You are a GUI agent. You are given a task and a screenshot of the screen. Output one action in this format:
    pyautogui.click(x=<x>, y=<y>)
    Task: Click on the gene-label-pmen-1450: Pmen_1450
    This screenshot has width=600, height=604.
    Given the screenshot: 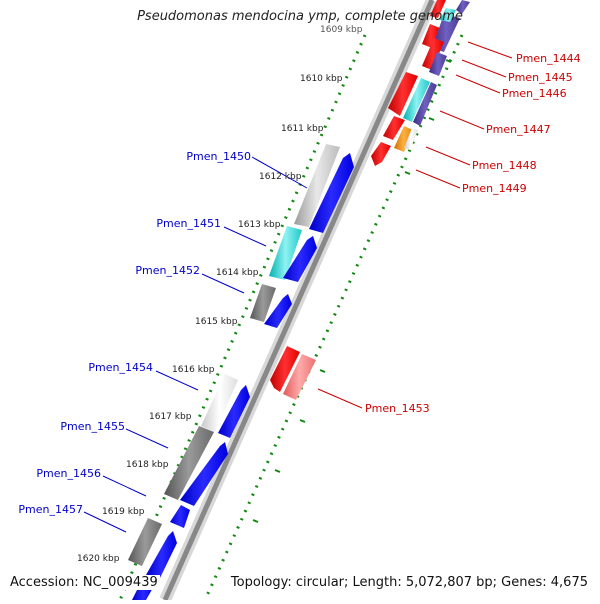 What is the action you would take?
    pyautogui.click(x=218, y=156)
    